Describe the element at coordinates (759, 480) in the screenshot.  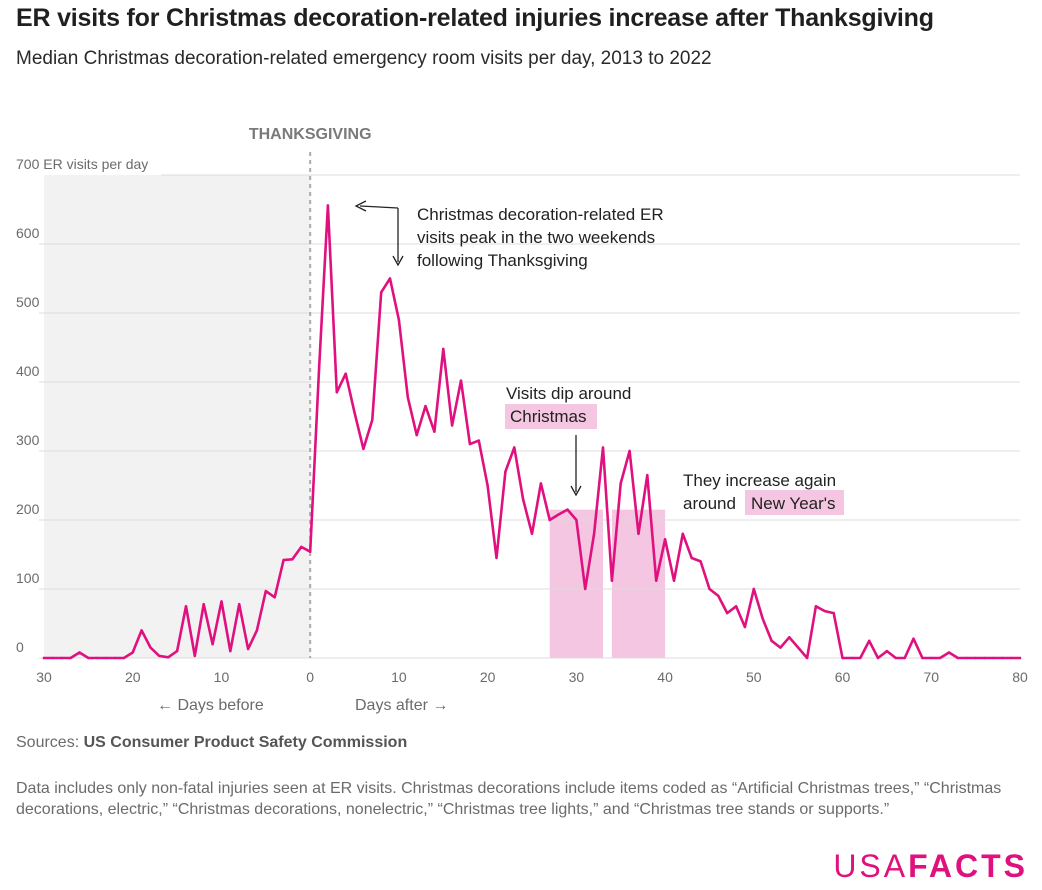
I see `annotation-newyear-line-1: They increase again` at that location.